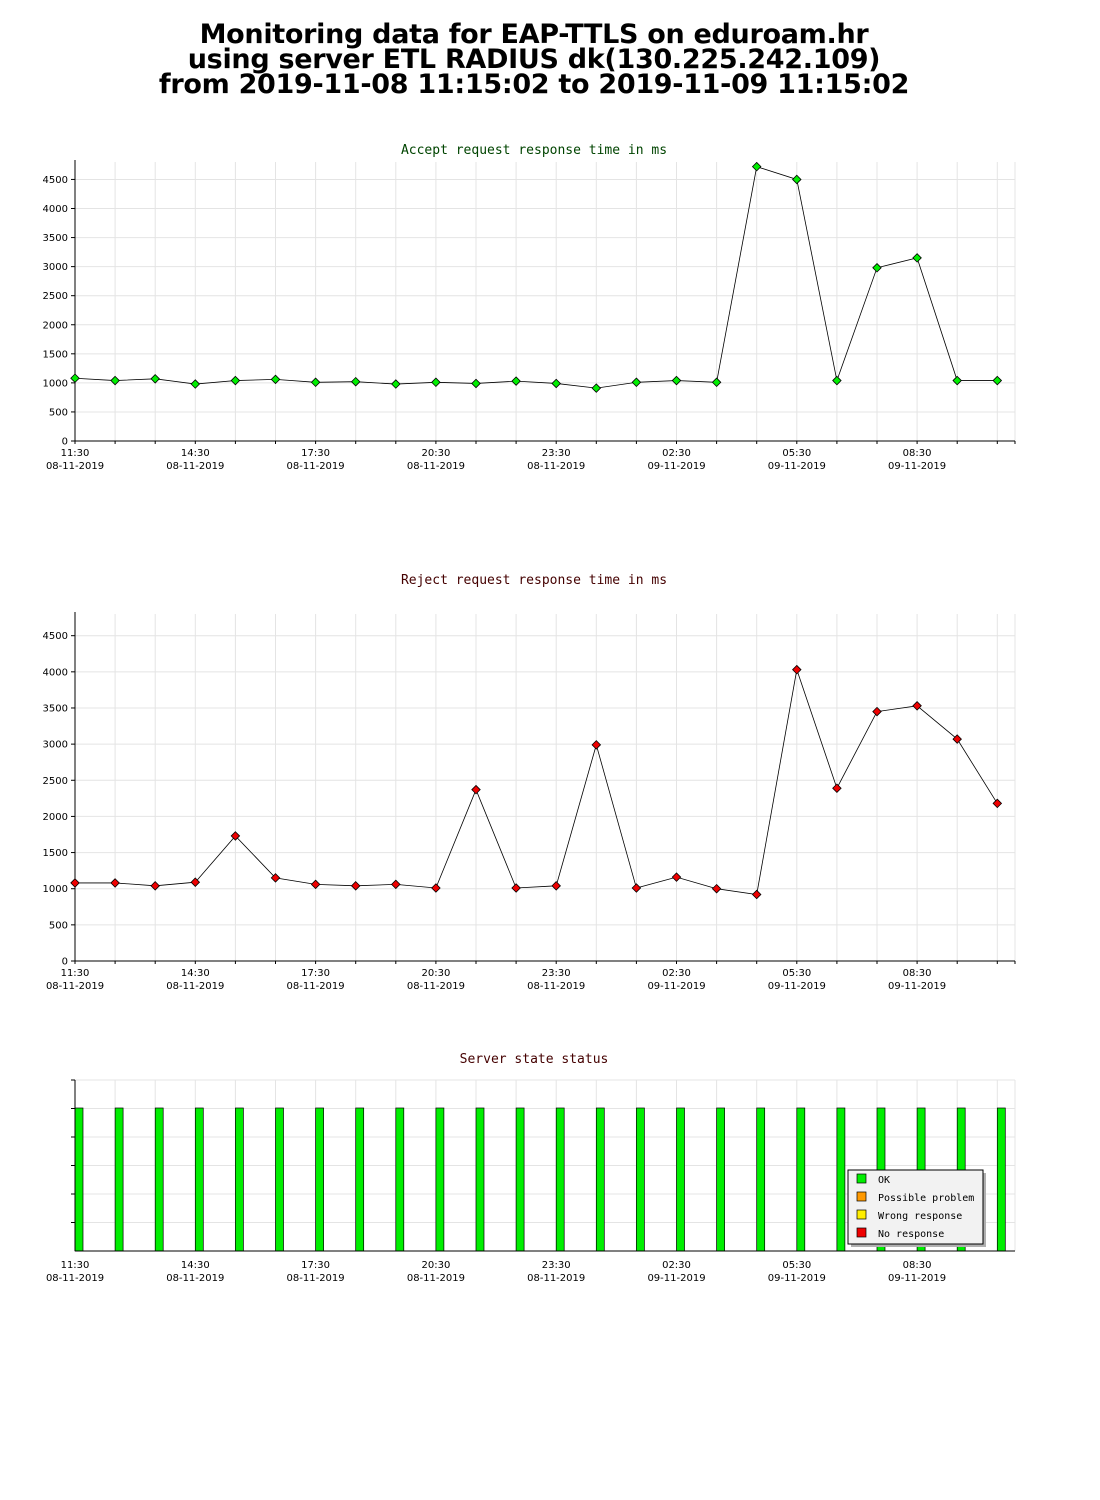  I want to click on legend-box, so click(915, 1207).